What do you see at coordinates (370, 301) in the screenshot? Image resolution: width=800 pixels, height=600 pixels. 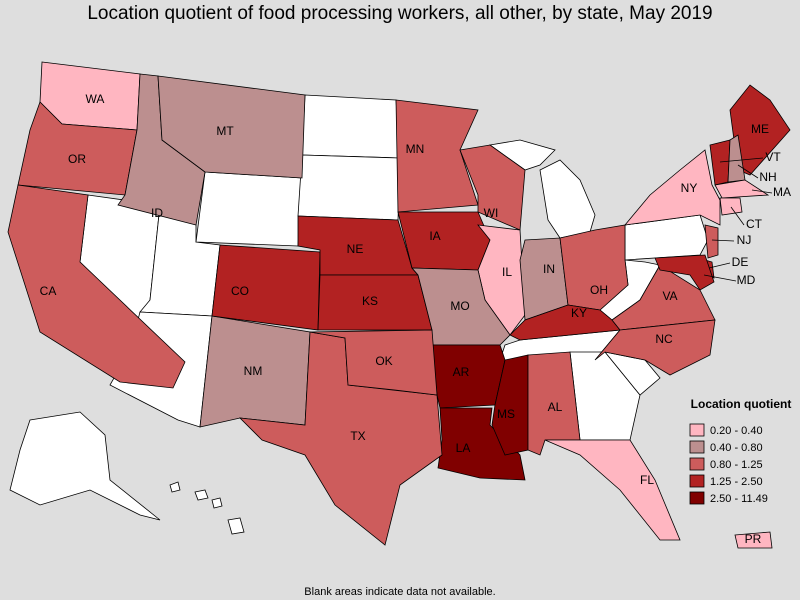 I see `state-label: KS` at bounding box center [370, 301].